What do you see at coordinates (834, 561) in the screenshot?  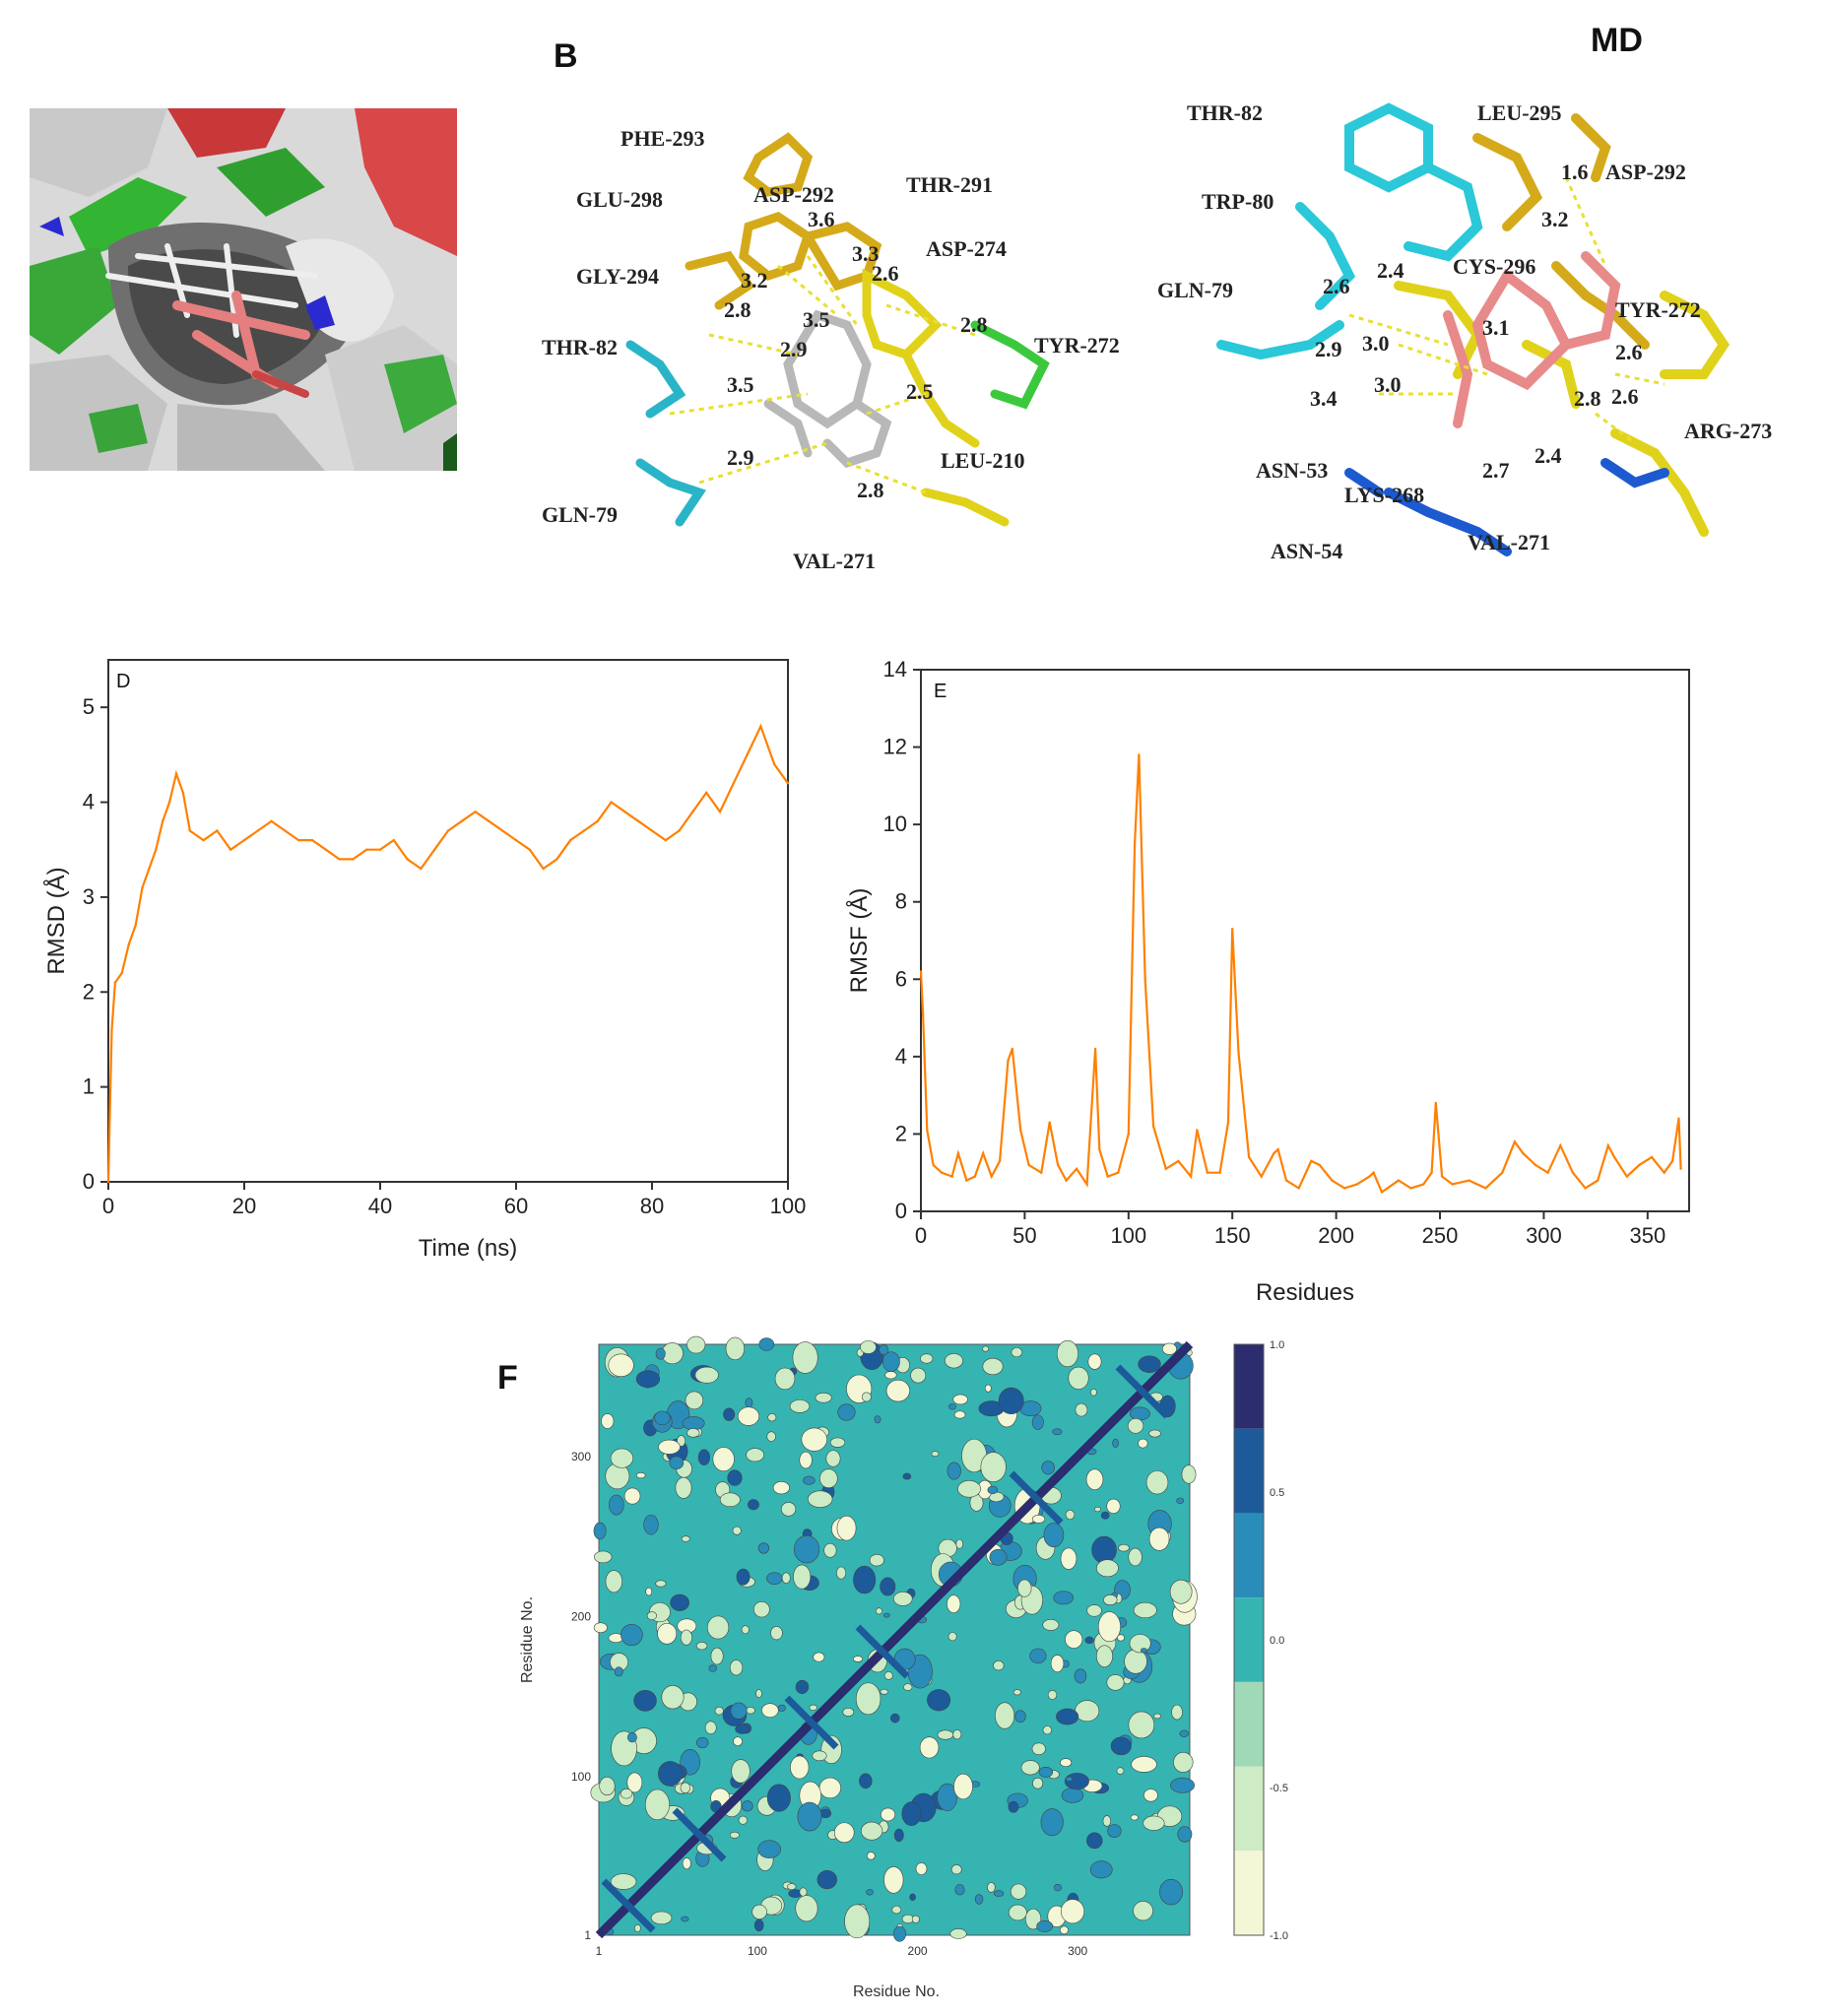 I see `panel-b-residue-label: VAL-271` at bounding box center [834, 561].